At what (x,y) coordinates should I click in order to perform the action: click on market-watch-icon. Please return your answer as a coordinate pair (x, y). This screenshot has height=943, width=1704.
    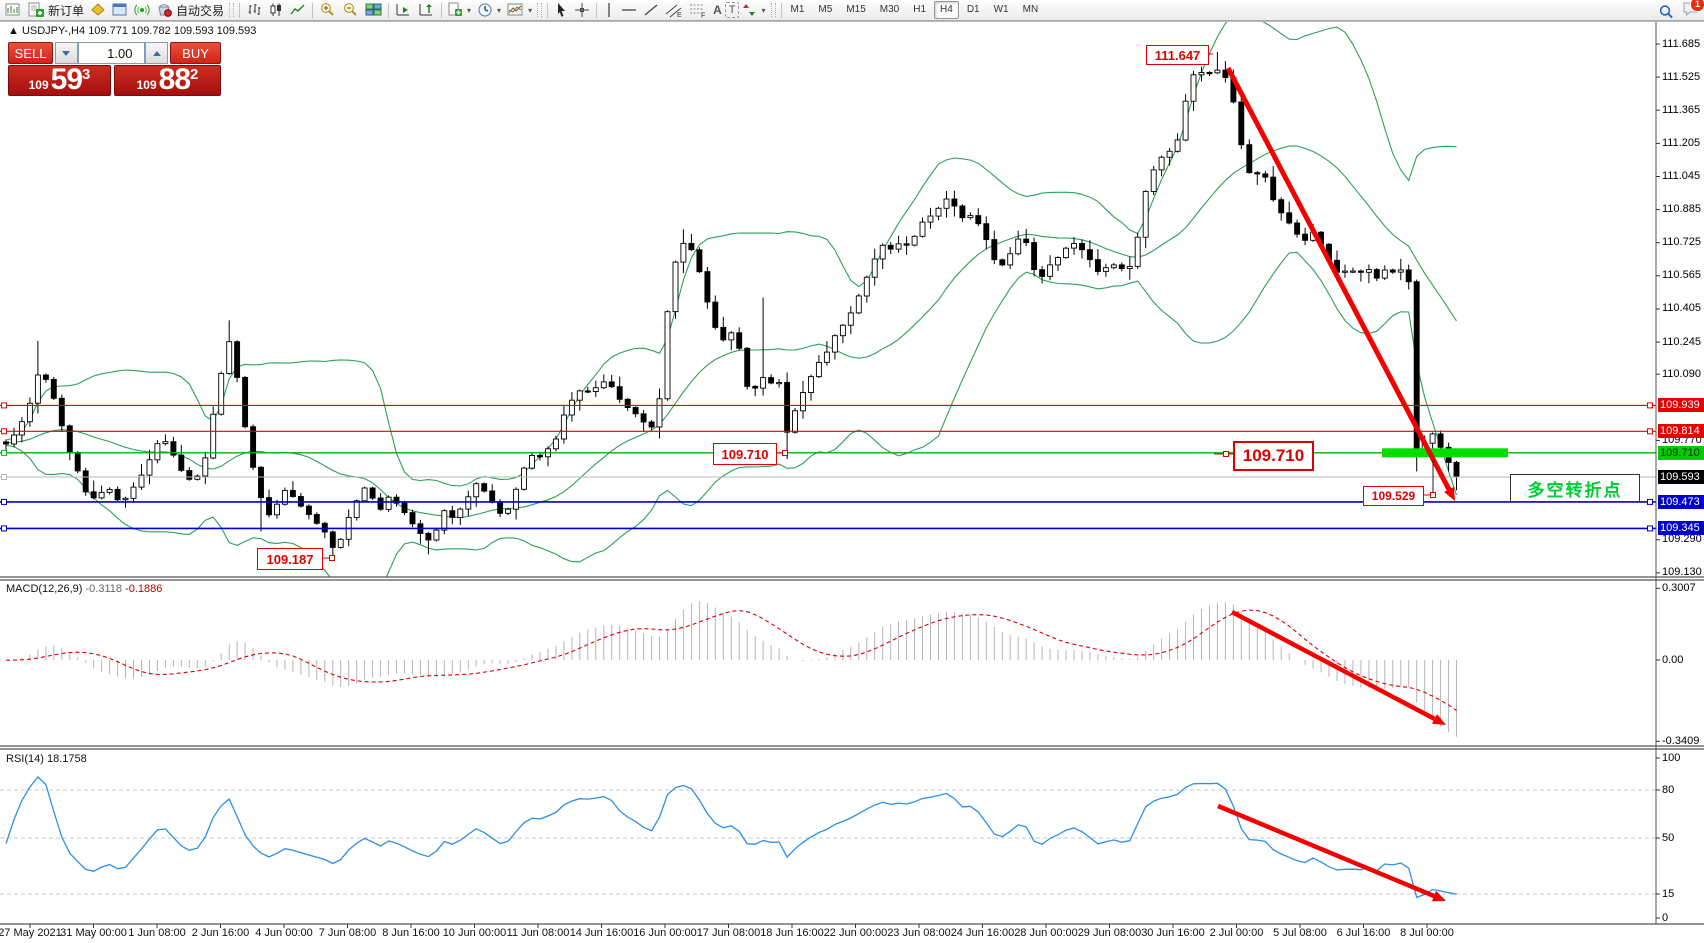
    Looking at the image, I should click on (98, 9).